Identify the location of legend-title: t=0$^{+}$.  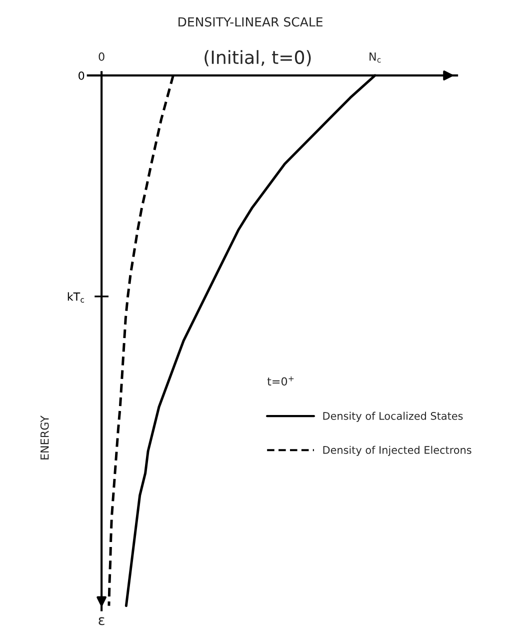
(280, 381).